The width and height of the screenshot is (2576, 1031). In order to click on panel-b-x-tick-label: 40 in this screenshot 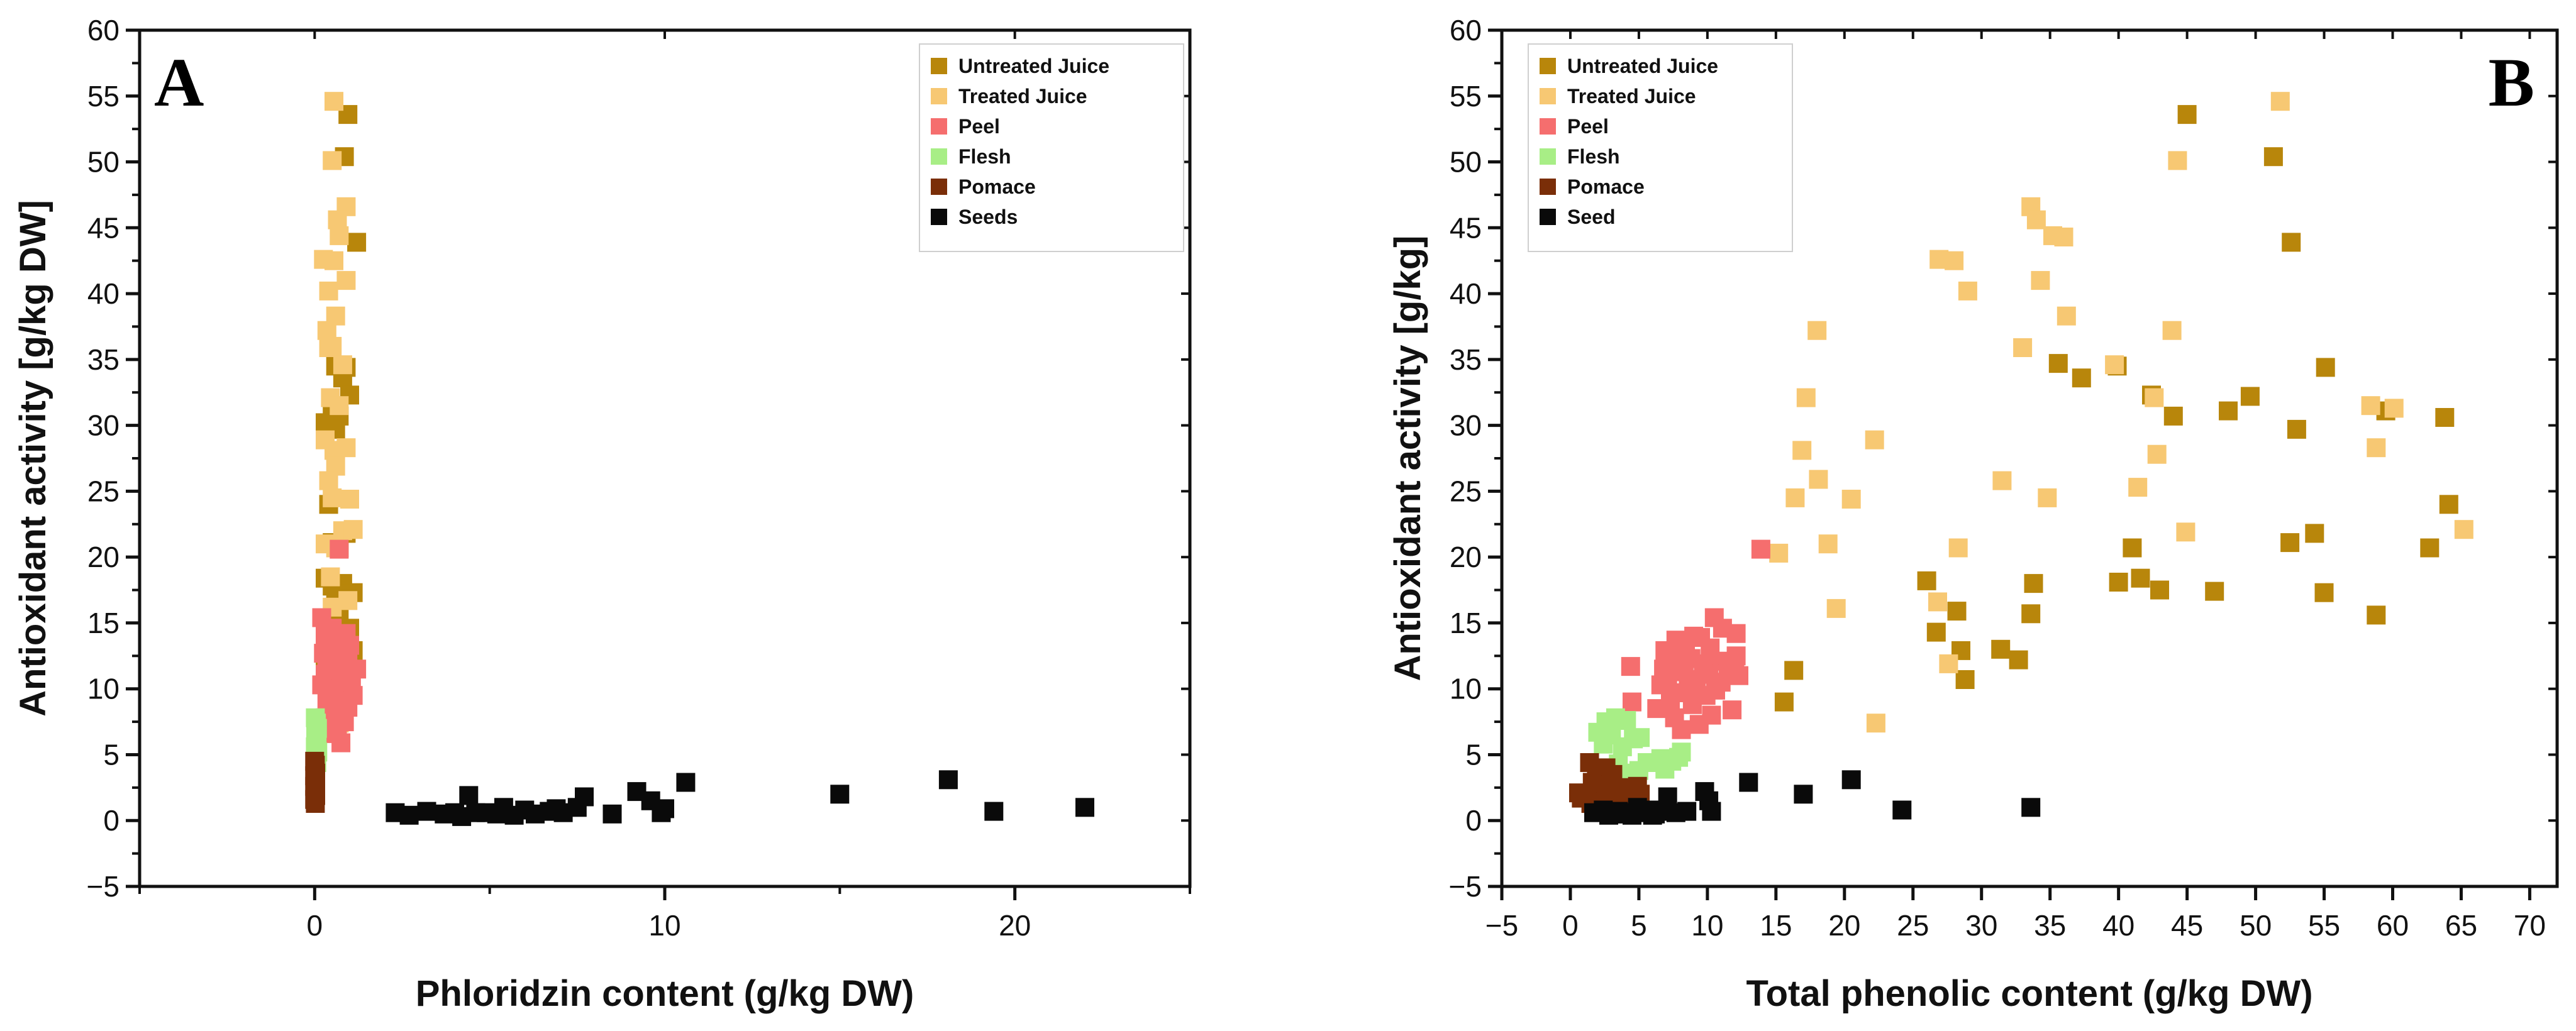, I will do `click(2118, 925)`.